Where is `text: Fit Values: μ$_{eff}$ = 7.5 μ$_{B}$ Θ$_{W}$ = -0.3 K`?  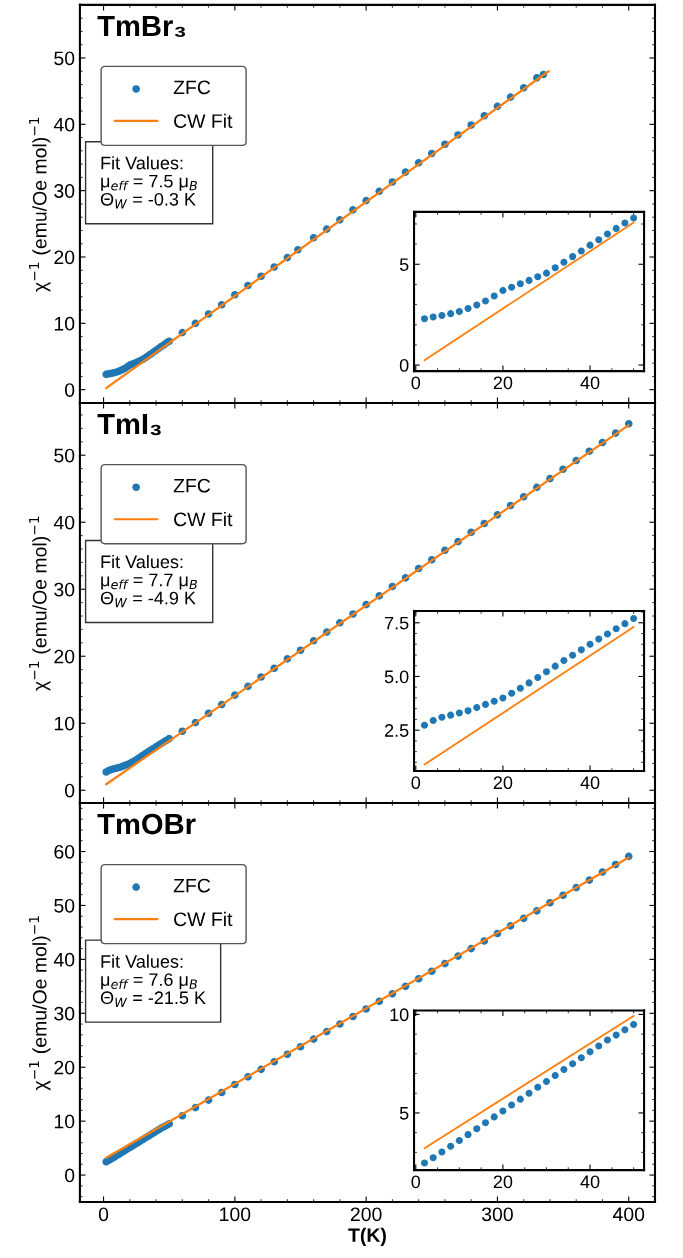 text: Fit Values: μ$_{eff}$ = 7.5 μ$_{B}$ Θ$_{W}$ = -0.3 K is located at coordinates (148, 182).